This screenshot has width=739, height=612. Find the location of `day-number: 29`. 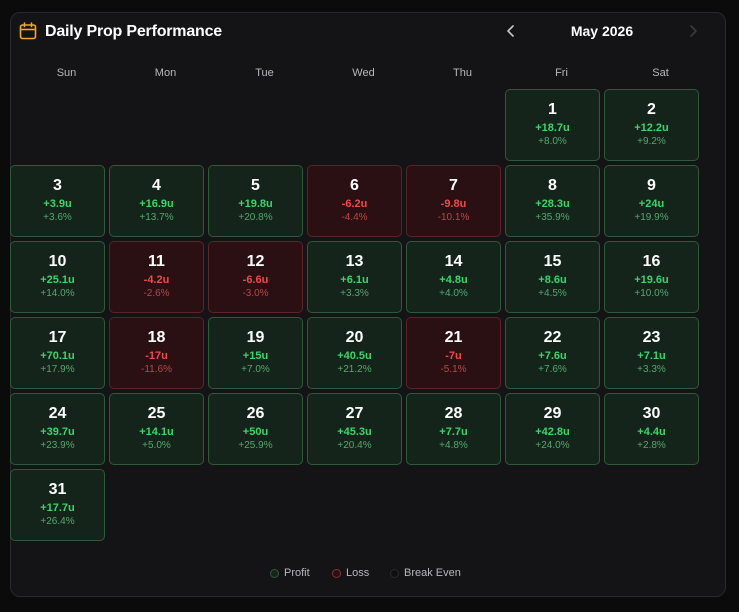

day-number: 29 is located at coordinates (552, 413).